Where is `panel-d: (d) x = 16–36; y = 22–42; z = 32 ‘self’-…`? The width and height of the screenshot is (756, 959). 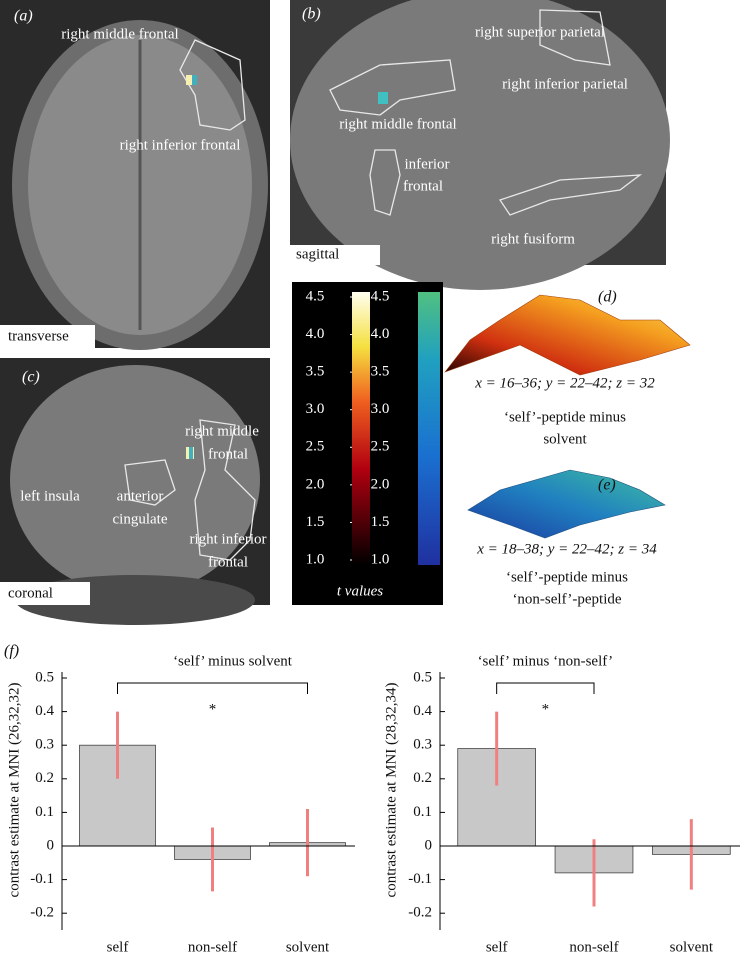 panel-d: (d) x = 16–36; y = 22–42; z = 32 ‘self’-… is located at coordinates (567, 368).